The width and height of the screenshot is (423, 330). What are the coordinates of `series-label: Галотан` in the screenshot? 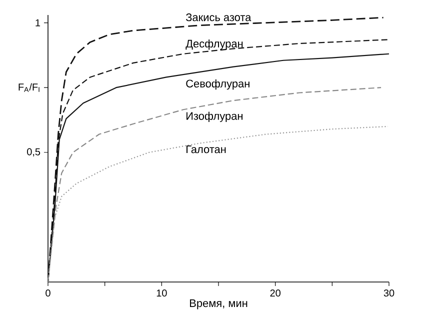 It's located at (206, 150).